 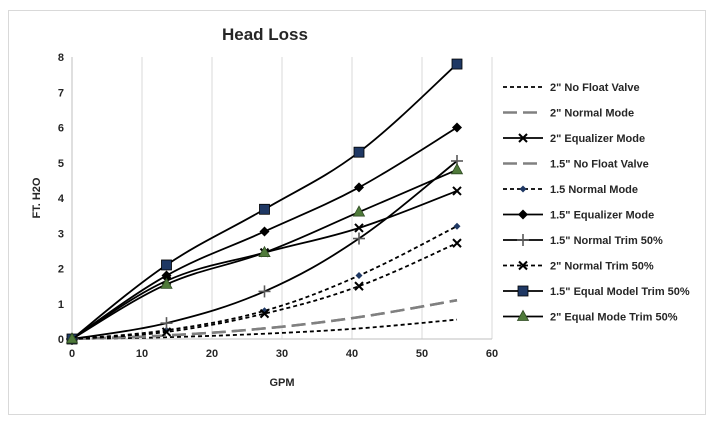 I want to click on legend-label-2: 2" Normal Mode, so click(x=592, y=114).